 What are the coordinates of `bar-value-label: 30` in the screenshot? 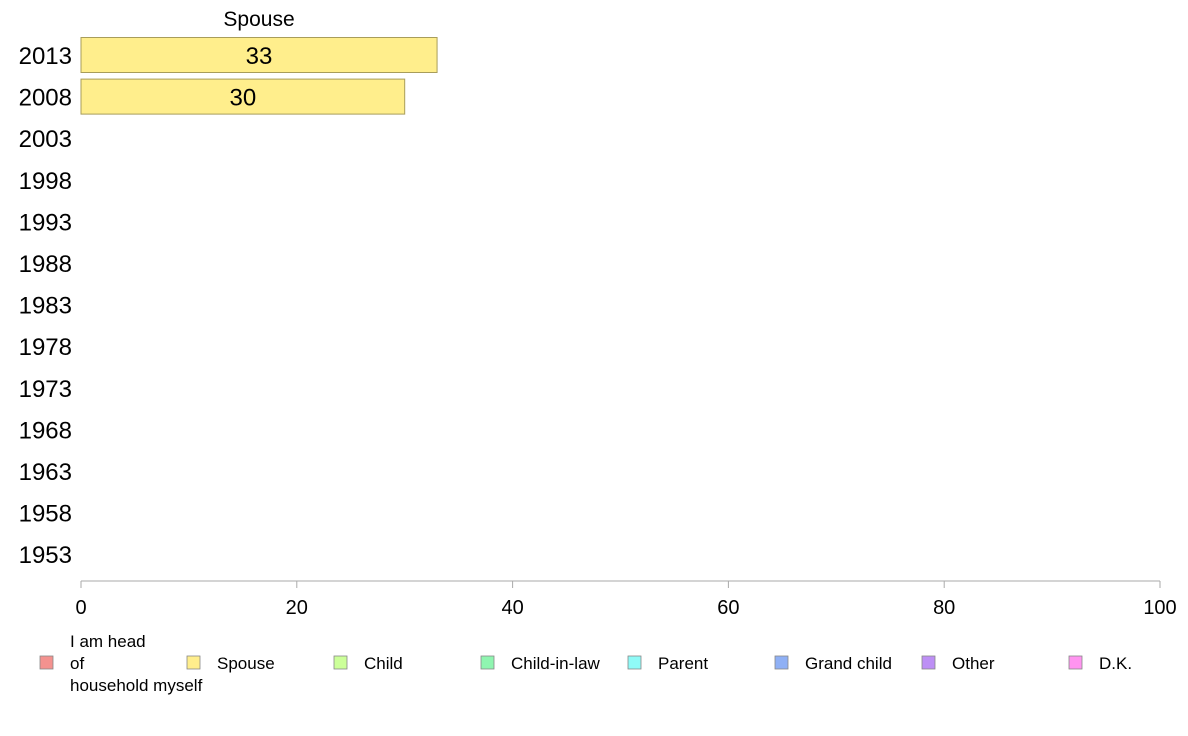 It's located at (242, 98).